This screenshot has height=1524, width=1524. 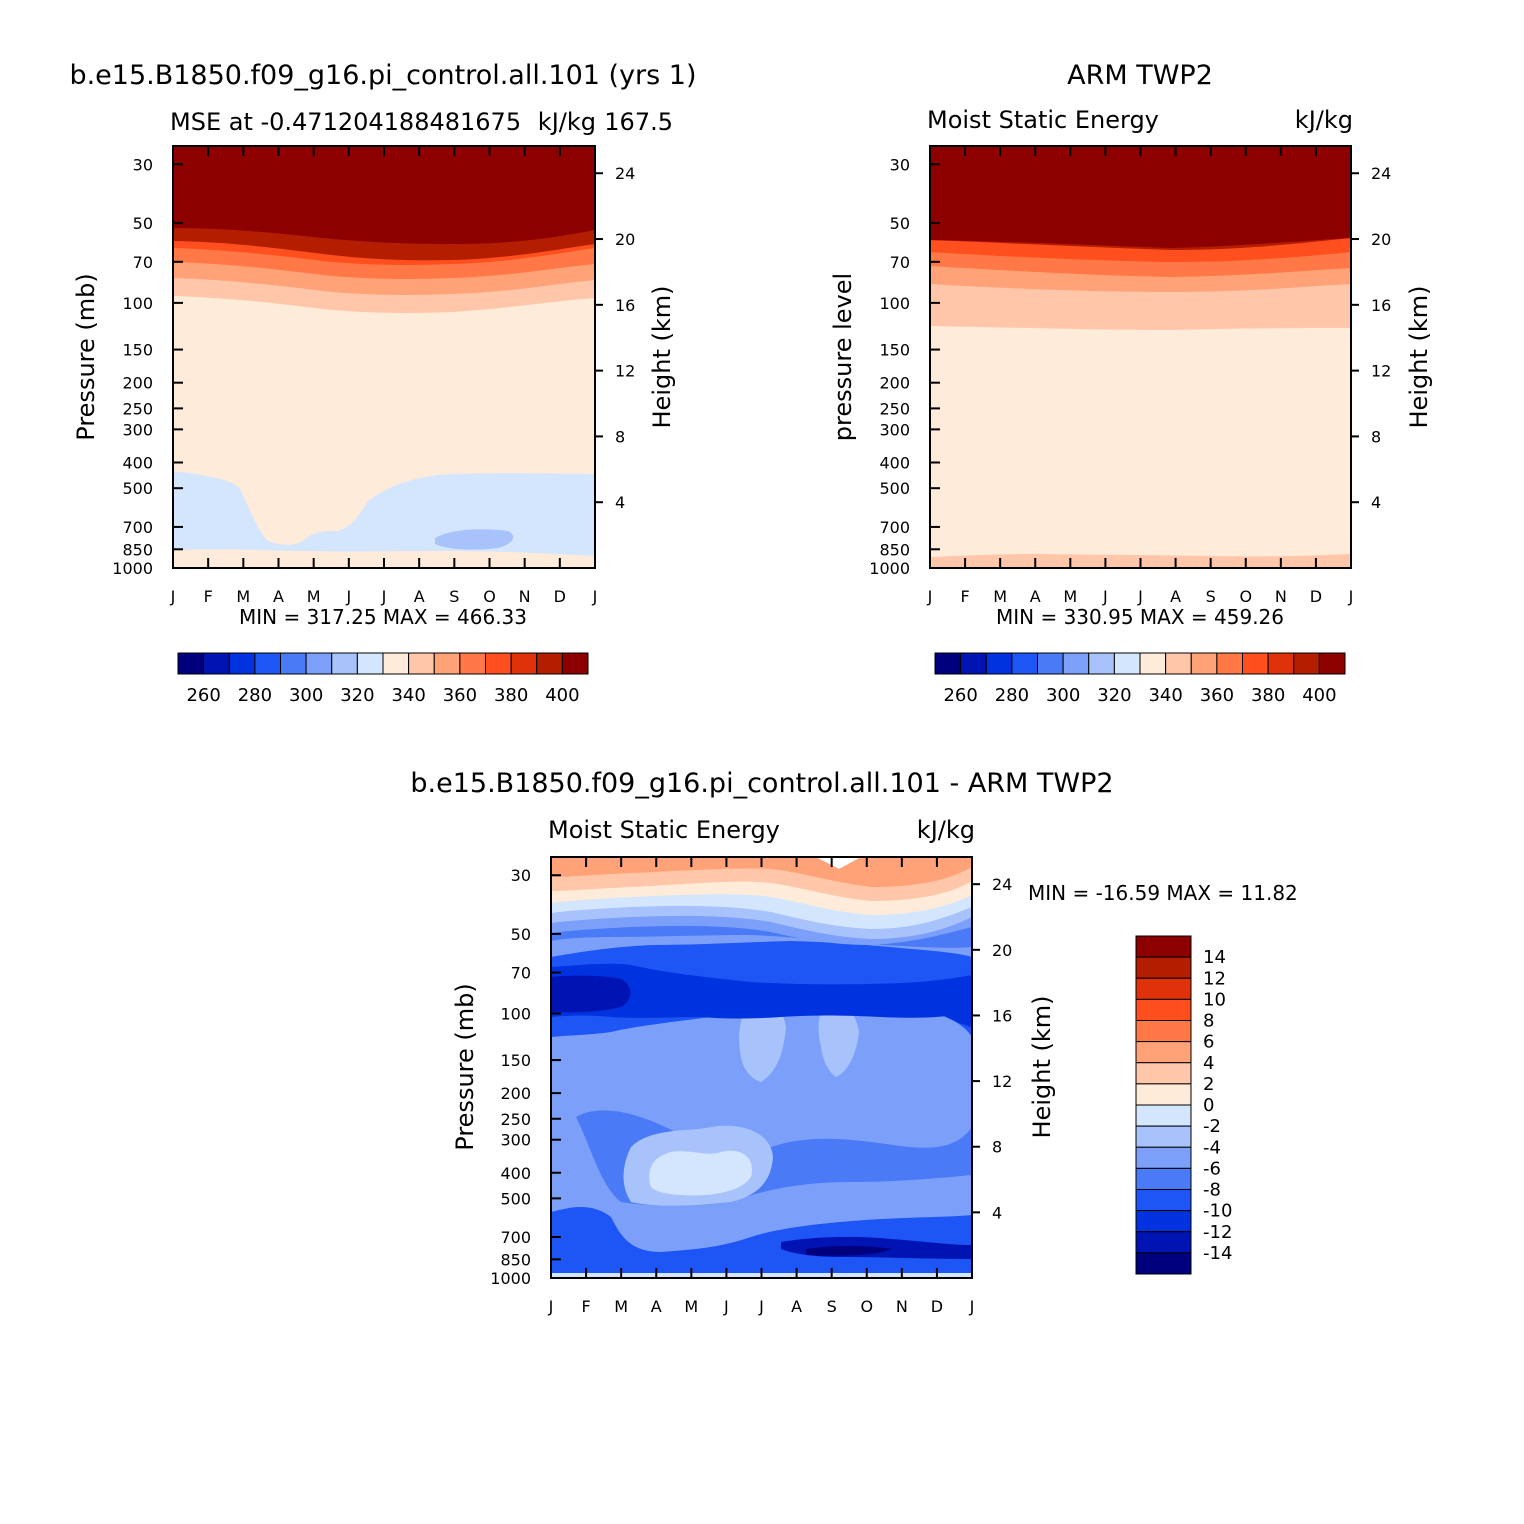 What do you see at coordinates (143, 164) in the screenshot?
I see `model-ytick-label: 30` at bounding box center [143, 164].